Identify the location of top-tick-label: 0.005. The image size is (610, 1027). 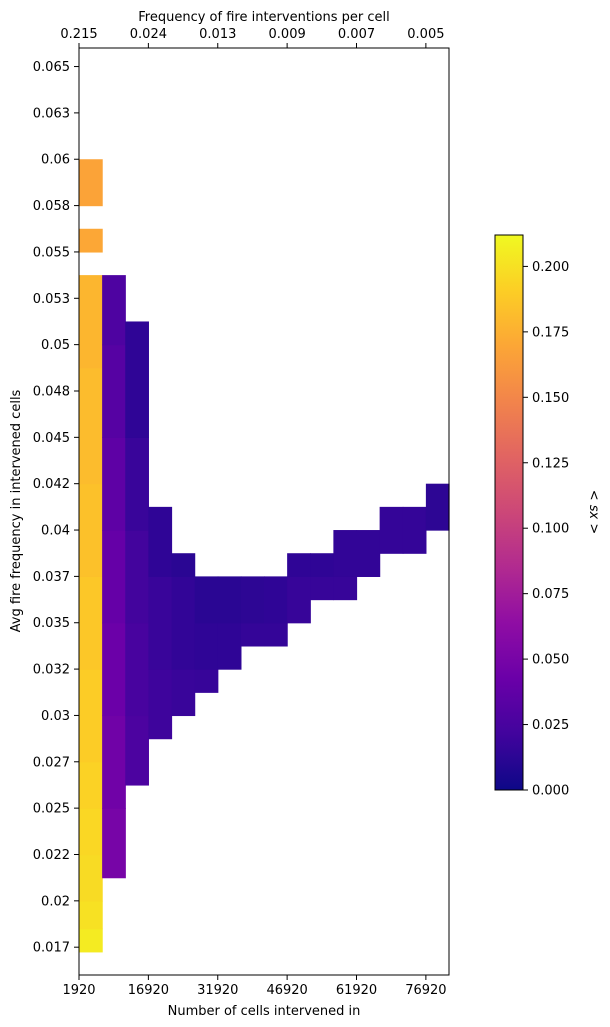
(425, 34).